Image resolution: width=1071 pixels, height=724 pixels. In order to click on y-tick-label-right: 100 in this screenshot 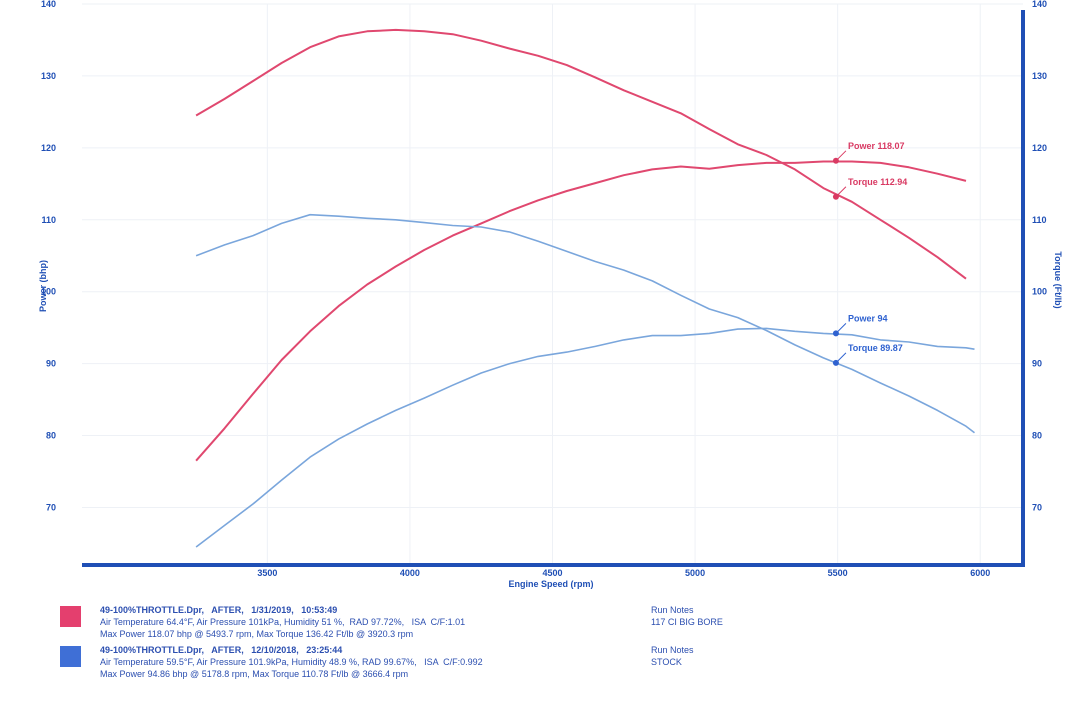, I will do `click(1039, 292)`.